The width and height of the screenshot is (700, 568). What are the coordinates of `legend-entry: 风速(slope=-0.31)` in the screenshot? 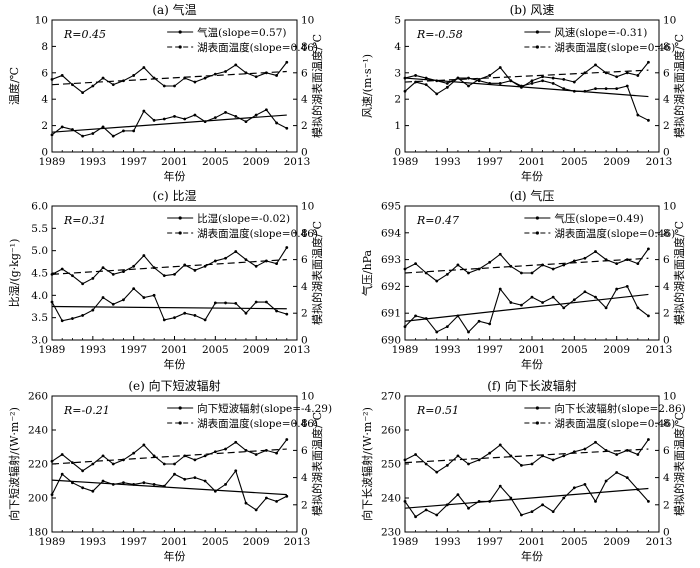 It's located at (600, 33).